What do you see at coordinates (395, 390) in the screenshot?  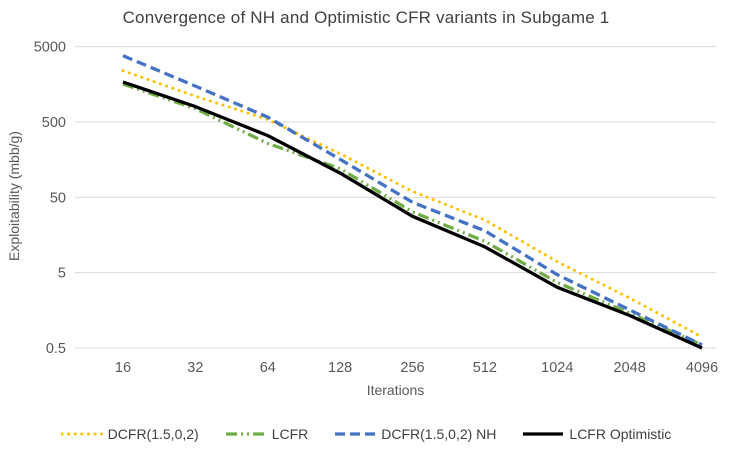 I see `x-axis-title: Iterations` at bounding box center [395, 390].